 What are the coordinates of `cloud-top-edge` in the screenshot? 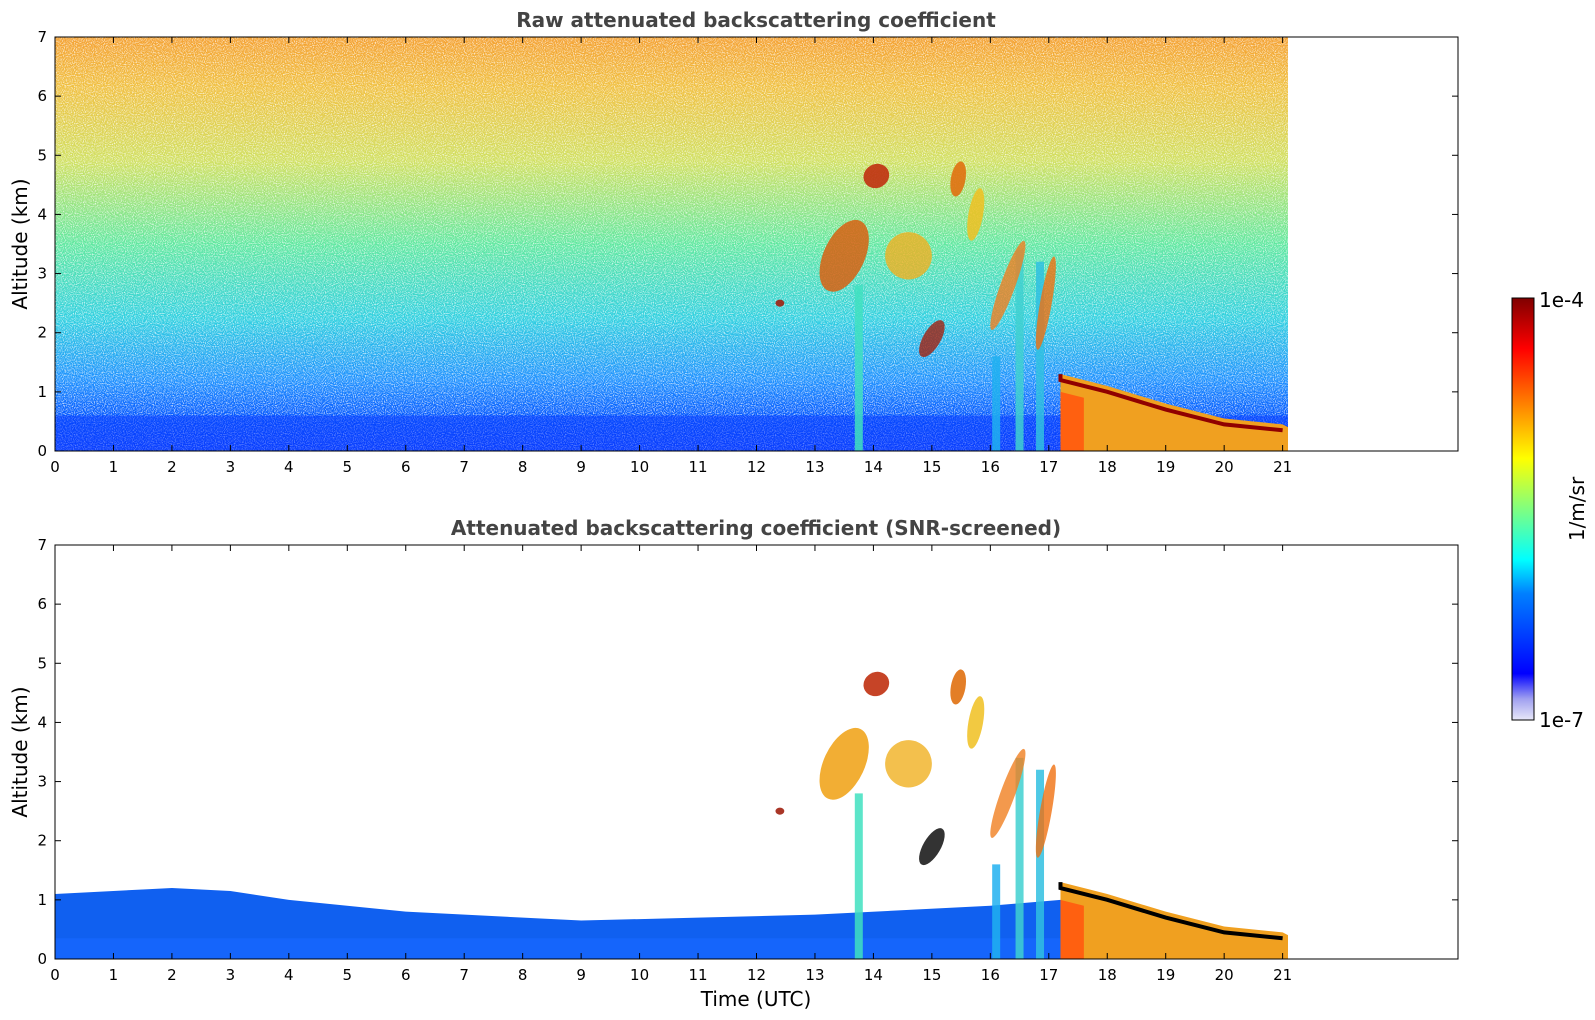 It's located at (1170, 911).